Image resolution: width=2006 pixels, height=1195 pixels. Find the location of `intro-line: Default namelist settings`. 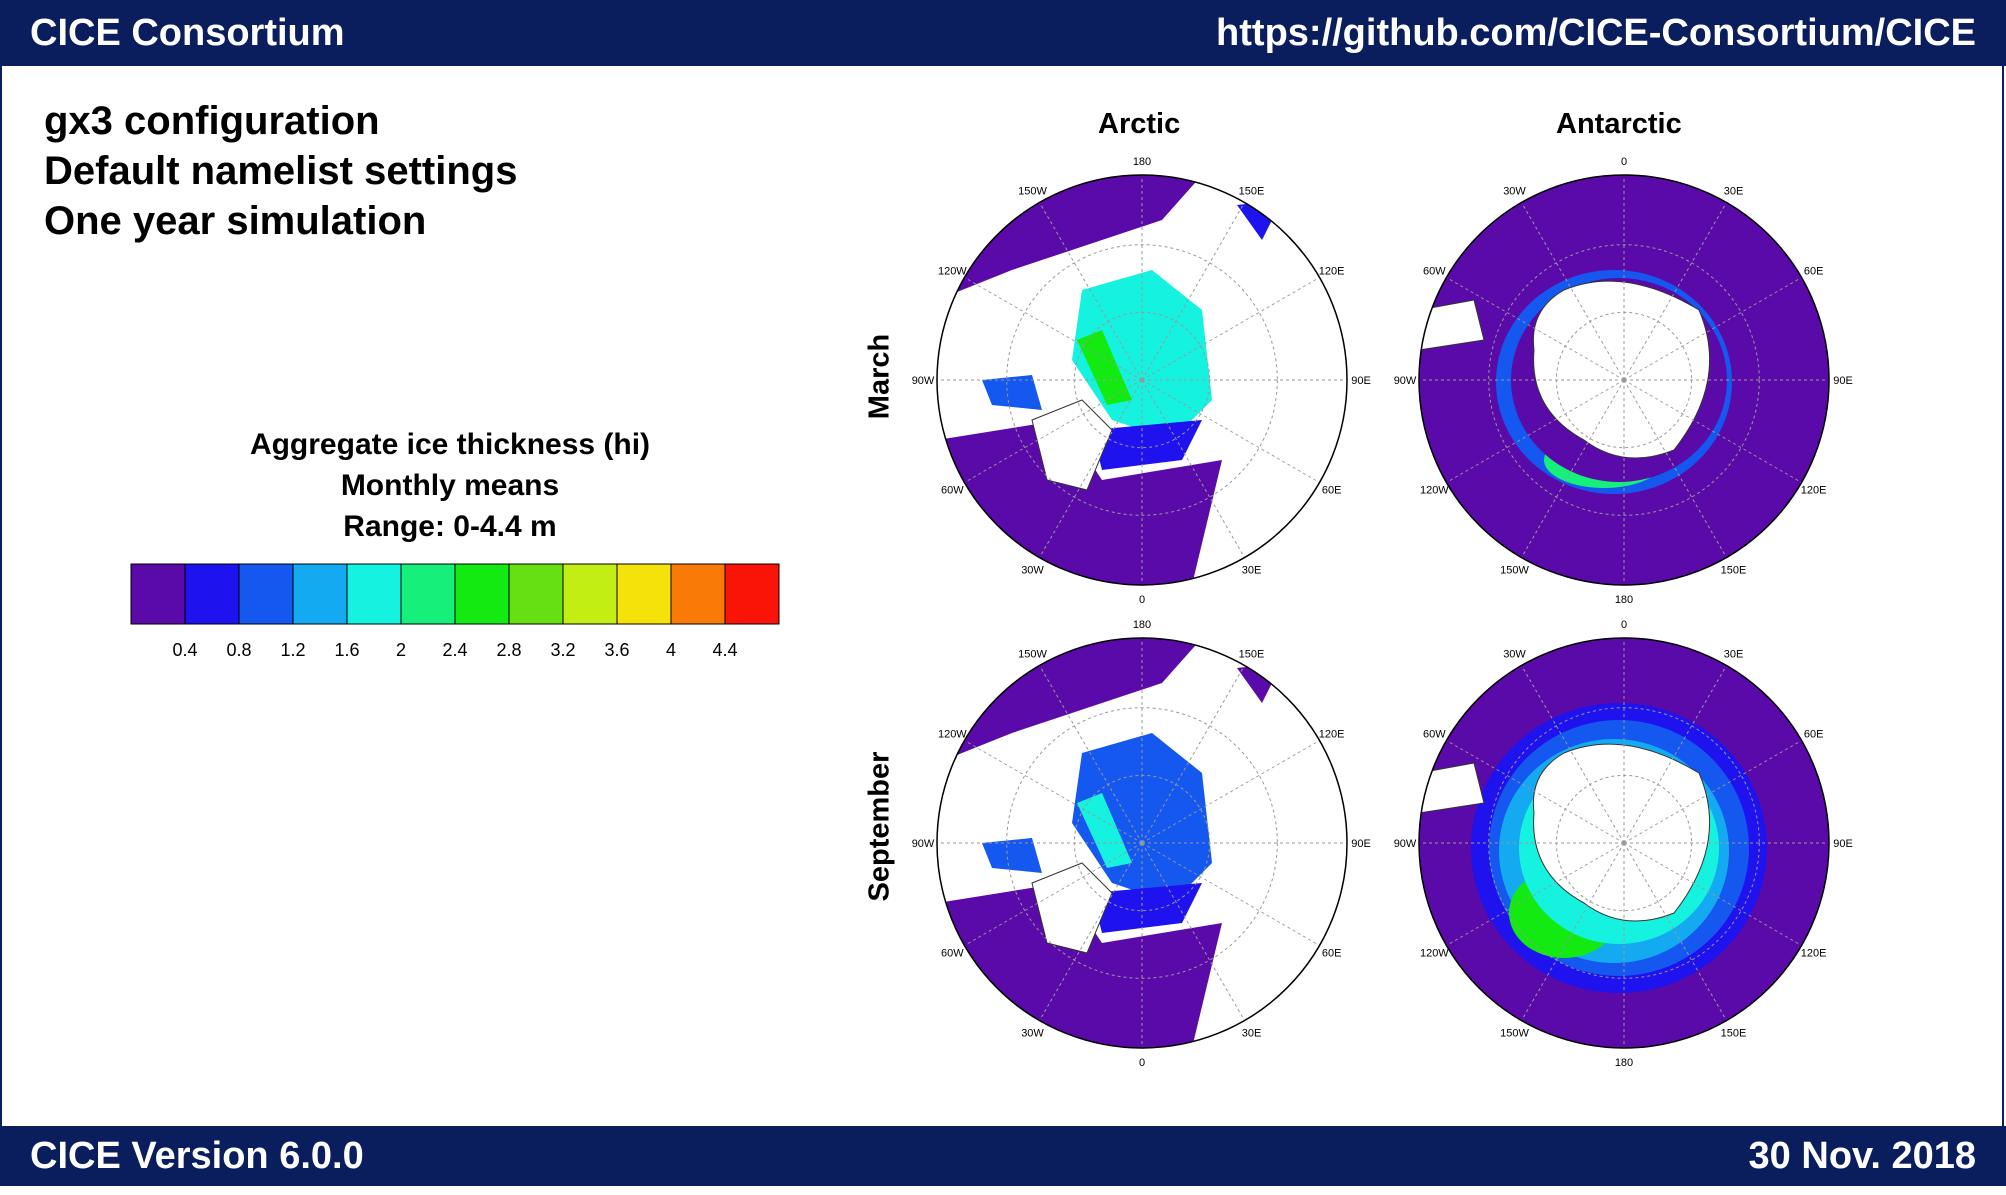

intro-line: Default namelist settings is located at coordinates (281, 171).